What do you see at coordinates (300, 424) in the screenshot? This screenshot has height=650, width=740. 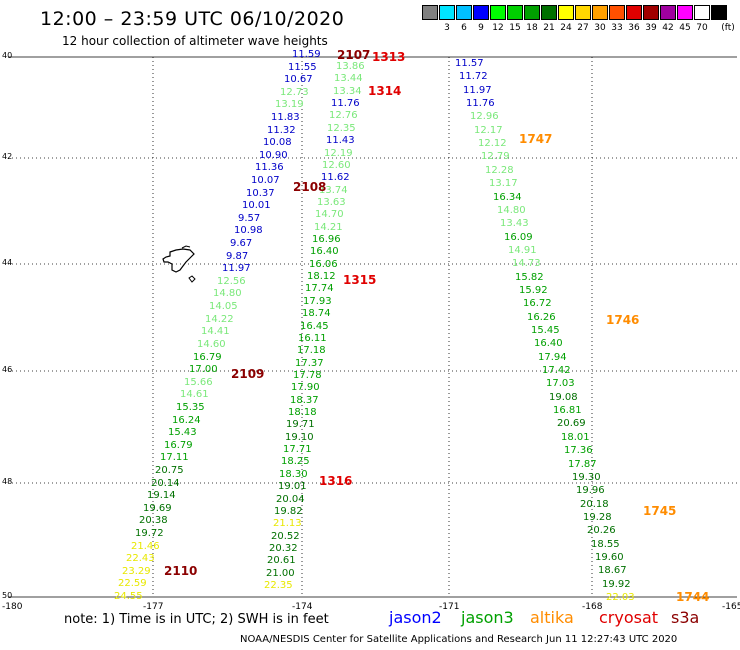 I see `wave-height-value: 19.71` at bounding box center [300, 424].